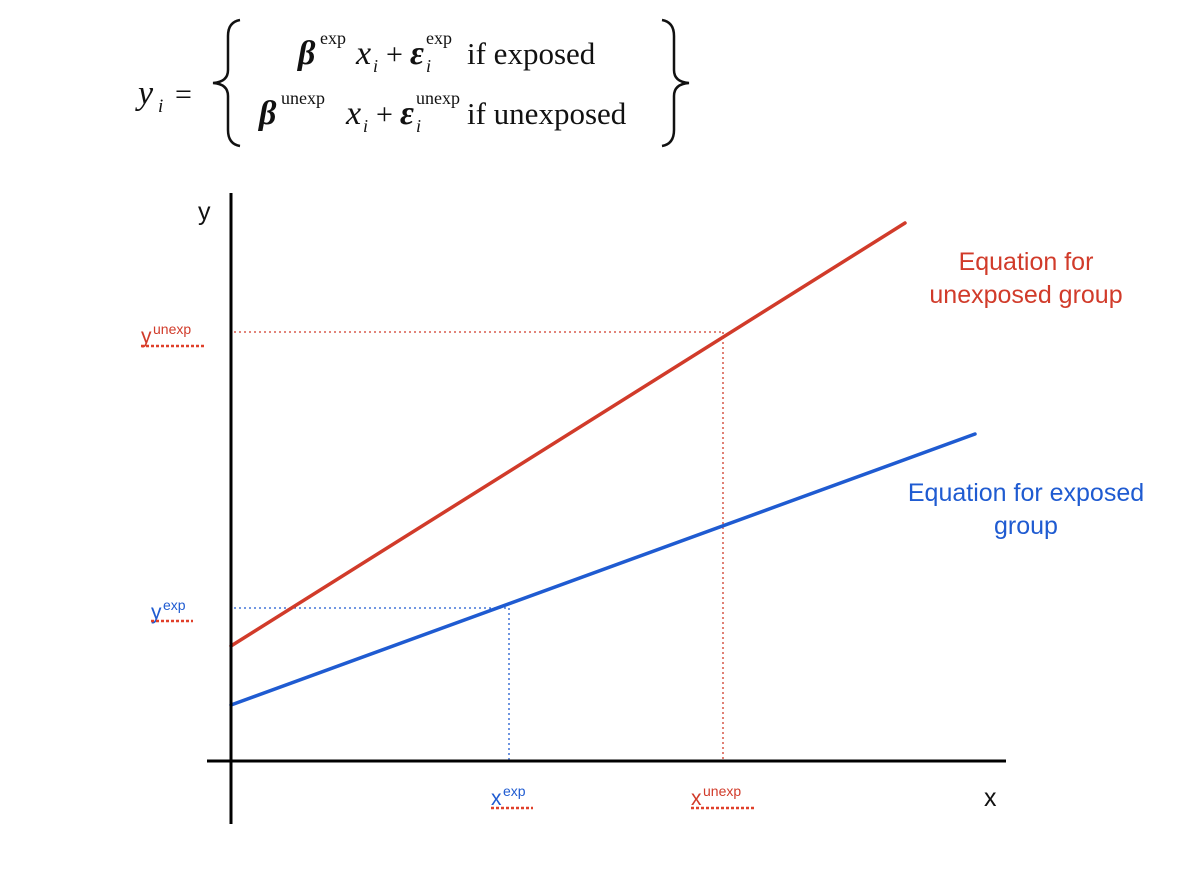 The image size is (1198, 877). Describe the element at coordinates (547, 113) in the screenshot. I see `condition-unexposed: if unexposed` at that location.